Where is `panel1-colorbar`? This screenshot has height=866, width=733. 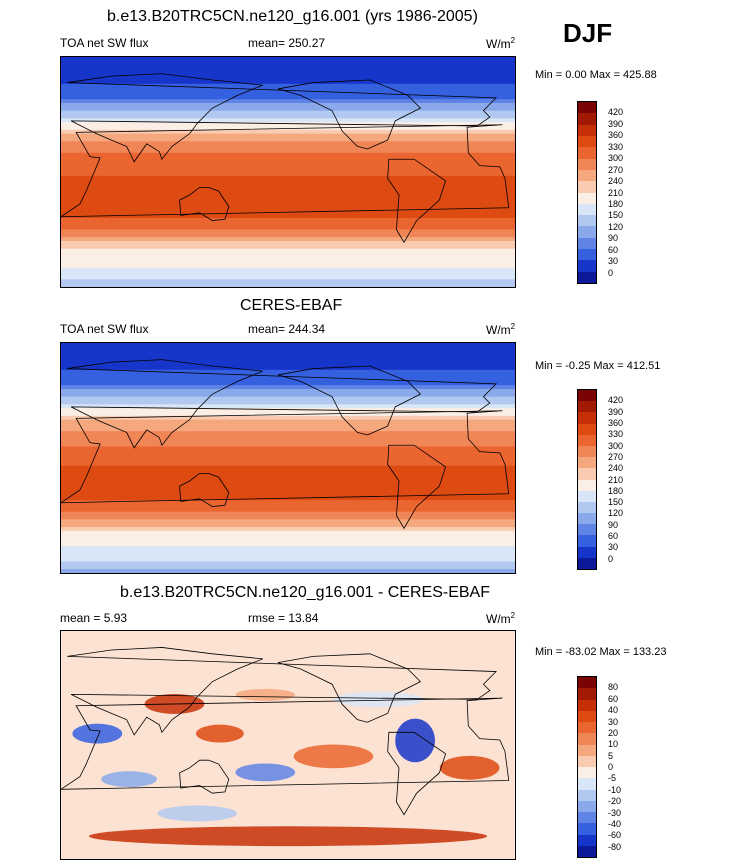
panel1-colorbar is located at coordinates (587, 192).